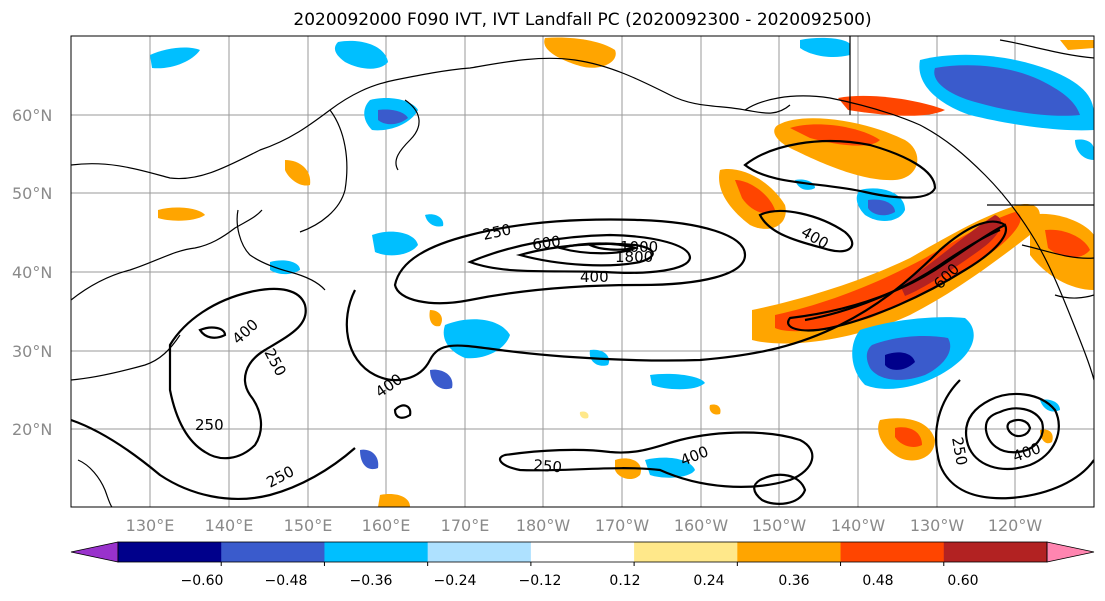  I want to click on lon-label-160e: 160°E, so click(386, 525).